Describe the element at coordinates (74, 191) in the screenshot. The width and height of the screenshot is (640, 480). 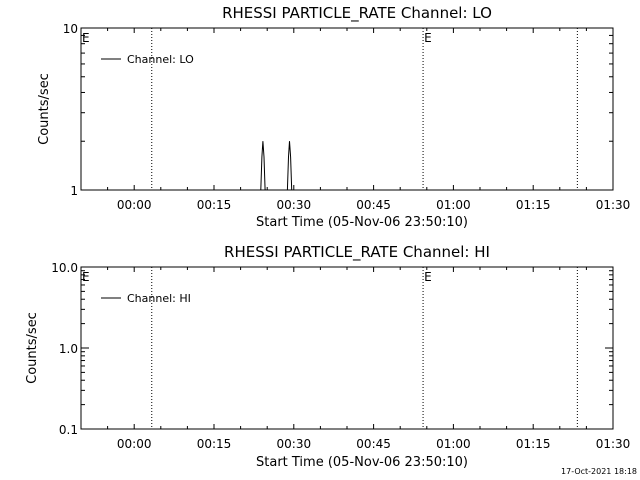
I see `y-tick-label: 1` at that location.